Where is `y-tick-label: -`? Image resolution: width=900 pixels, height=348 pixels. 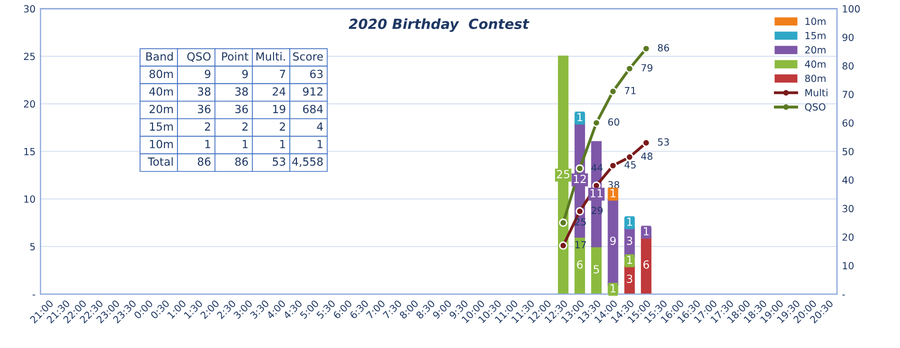
y-tick-label: - is located at coordinates (34, 295).